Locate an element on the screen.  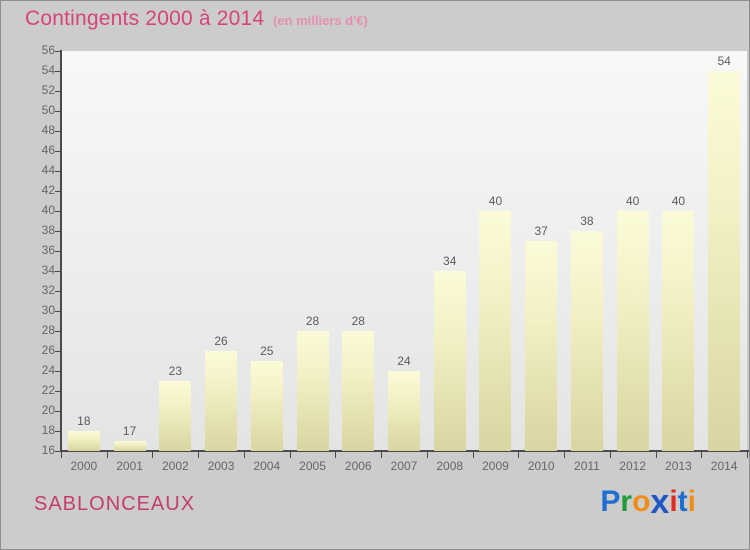
y-axis-label: 18 is located at coordinates (48, 430).